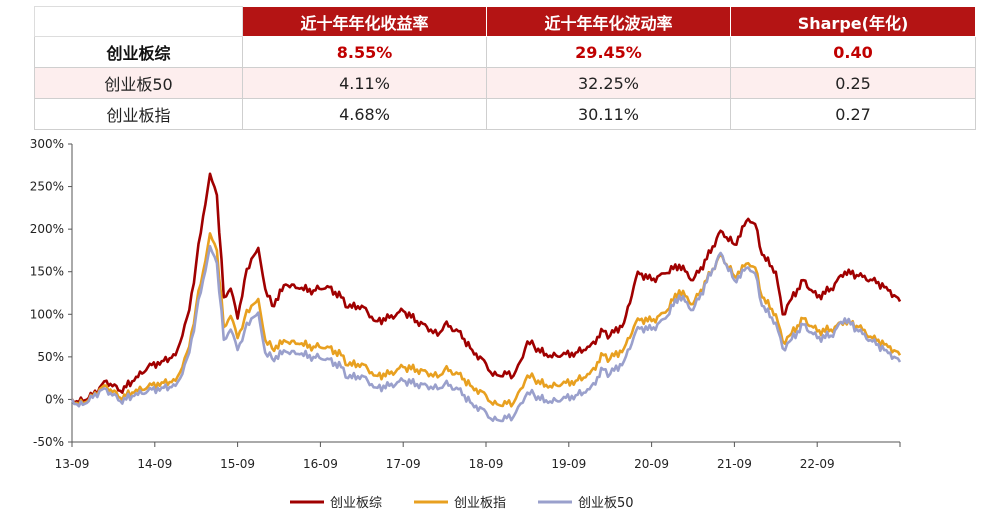 The image size is (988, 516). I want to click on header-corner, so click(138, 21).